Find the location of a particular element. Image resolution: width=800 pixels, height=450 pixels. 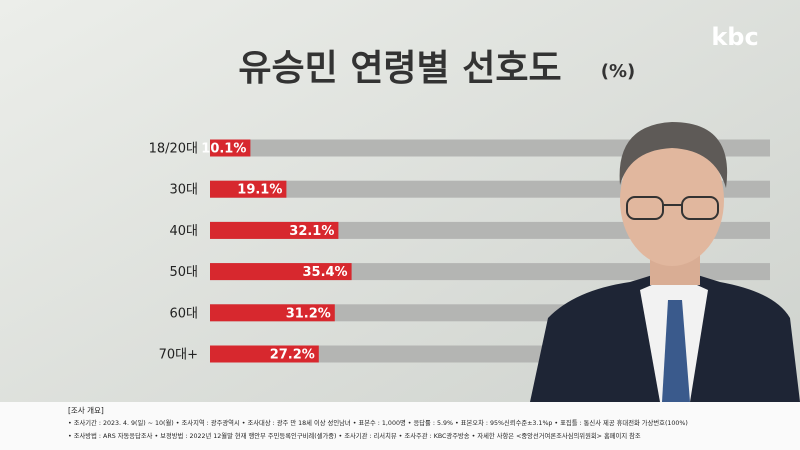

chart-title: 유승민 연령별 선호도 is located at coordinates (399, 68).